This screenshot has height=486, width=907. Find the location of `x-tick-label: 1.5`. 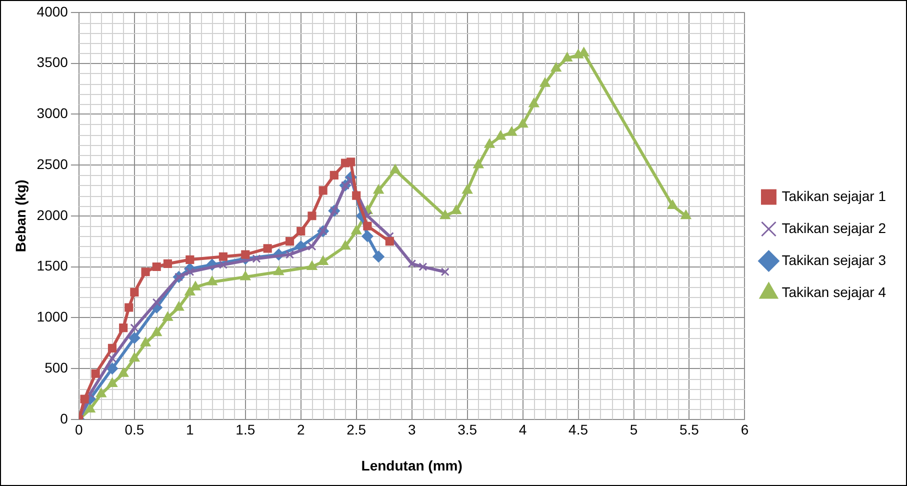

x-tick-label: 1.5 is located at coordinates (246, 430).